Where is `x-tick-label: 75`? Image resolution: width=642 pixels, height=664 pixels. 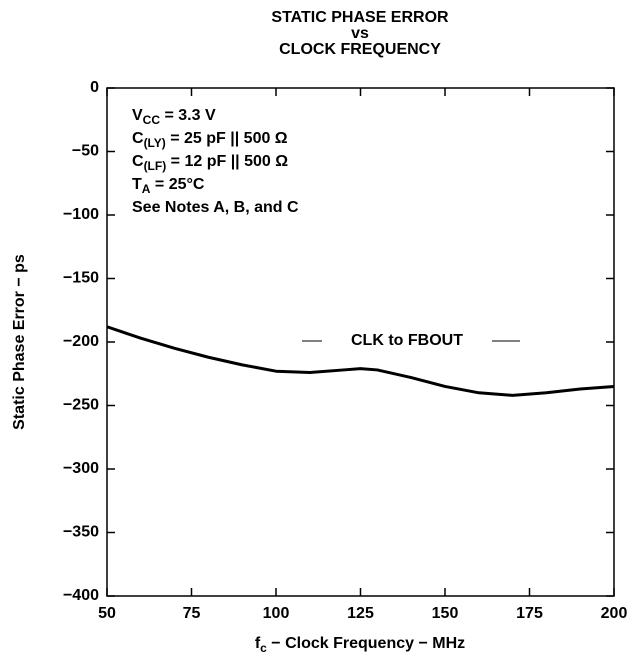 x-tick-label: 75 is located at coordinates (192, 613).